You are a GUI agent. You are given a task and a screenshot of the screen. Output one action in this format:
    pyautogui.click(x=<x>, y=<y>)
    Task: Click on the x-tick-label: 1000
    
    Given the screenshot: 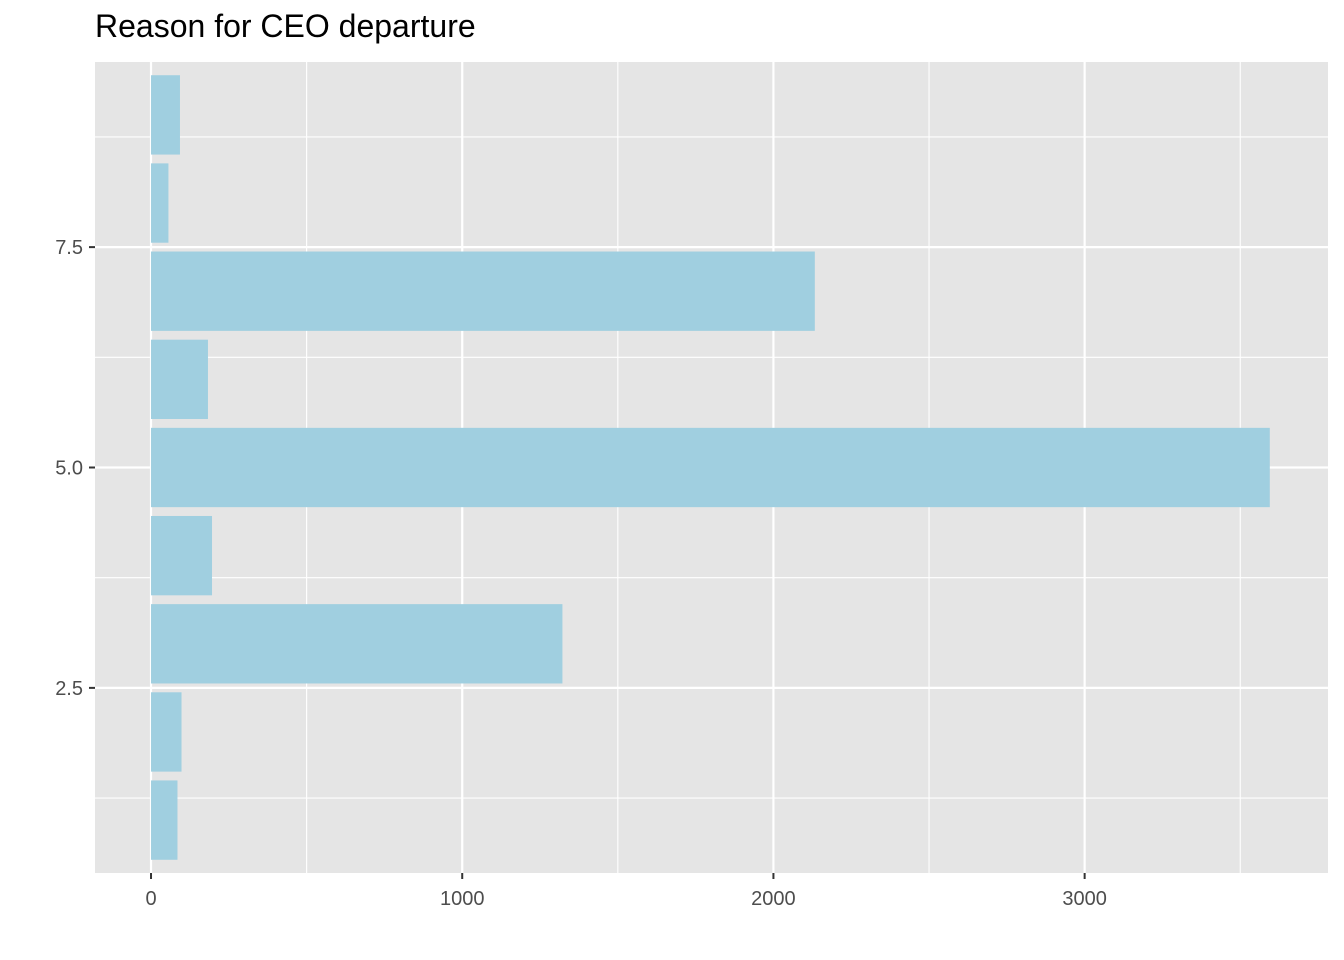 What is the action you would take?
    pyautogui.click(x=462, y=899)
    